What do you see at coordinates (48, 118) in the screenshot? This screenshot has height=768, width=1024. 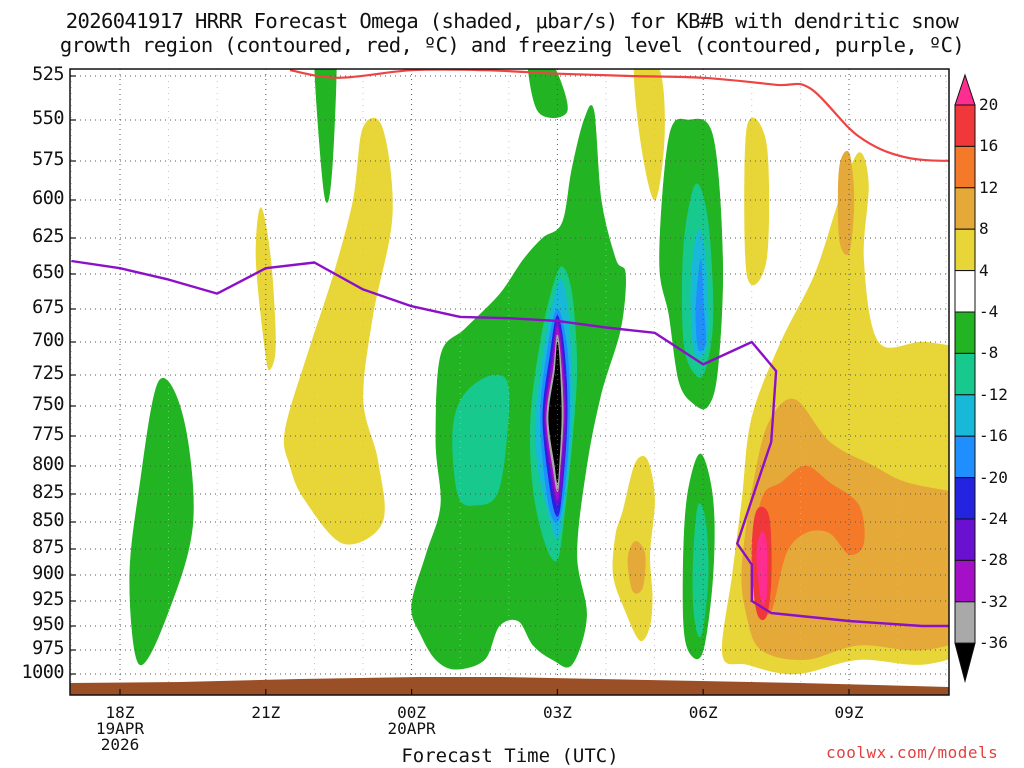 I see `y-tick-label-550: 550` at bounding box center [48, 118].